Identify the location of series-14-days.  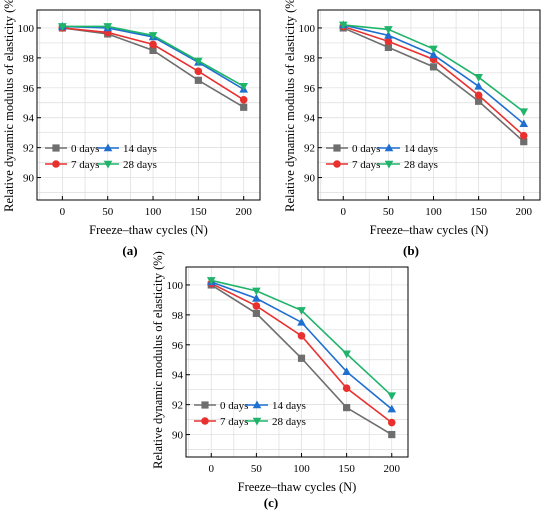
(301, 345).